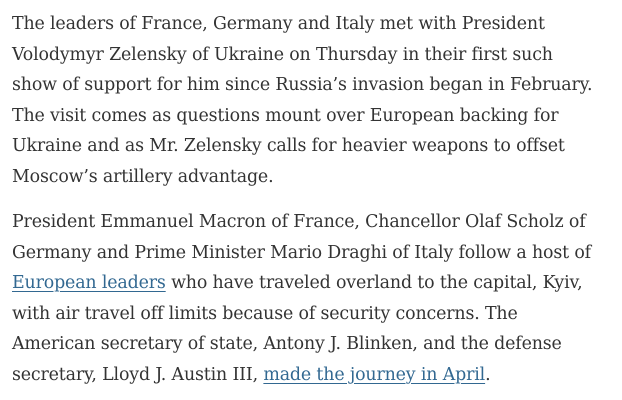 The image size is (622, 400). Describe the element at coordinates (89, 283) in the screenshot. I see `european-leaders-link: European leaders` at that location.